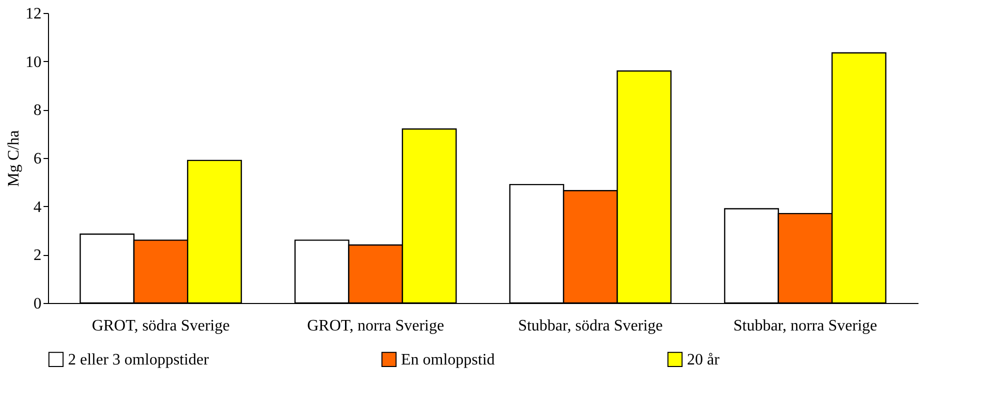 The height and width of the screenshot is (409, 995). I want to click on legend-label: En omloppstid, so click(448, 359).